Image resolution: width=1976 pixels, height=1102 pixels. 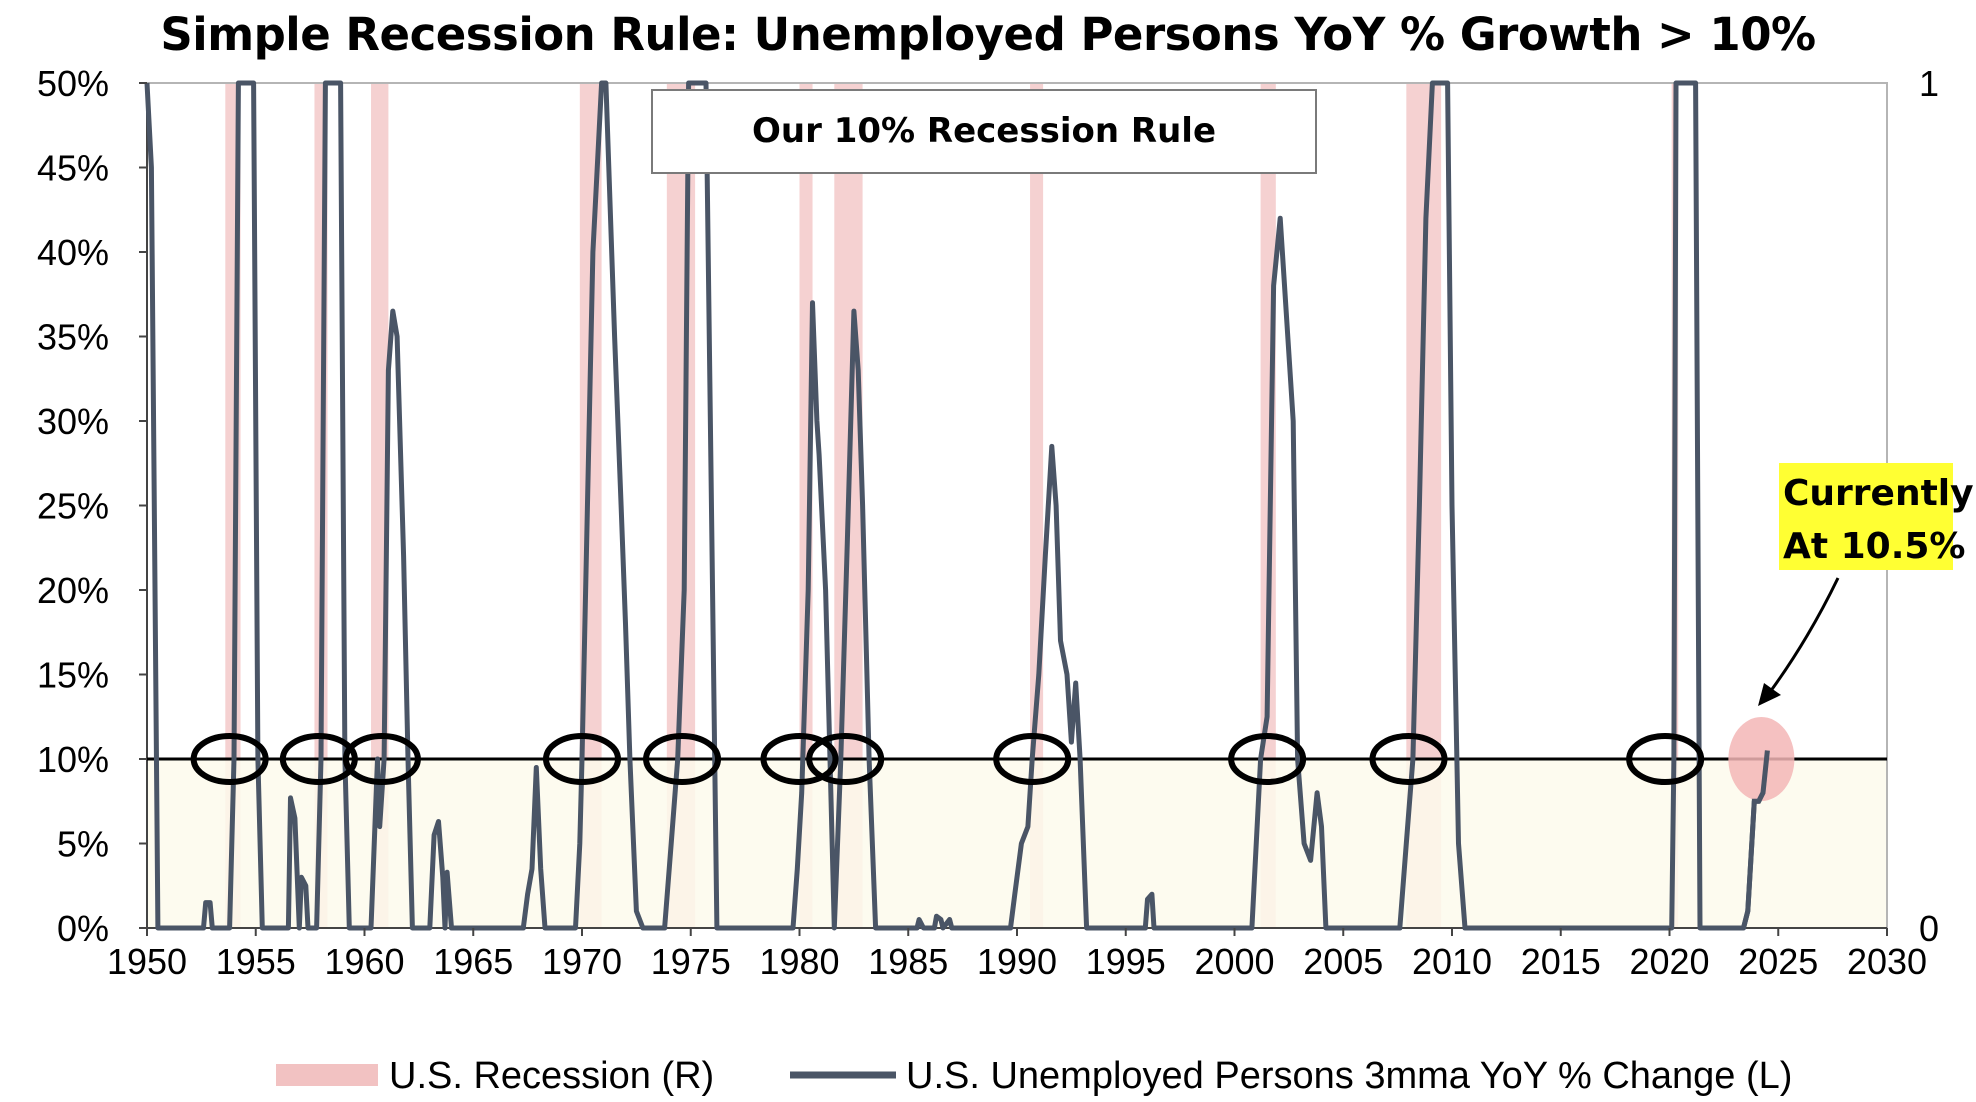 What do you see at coordinates (1017, 843) in the screenshot?
I see `below-threshold-zone` at bounding box center [1017, 843].